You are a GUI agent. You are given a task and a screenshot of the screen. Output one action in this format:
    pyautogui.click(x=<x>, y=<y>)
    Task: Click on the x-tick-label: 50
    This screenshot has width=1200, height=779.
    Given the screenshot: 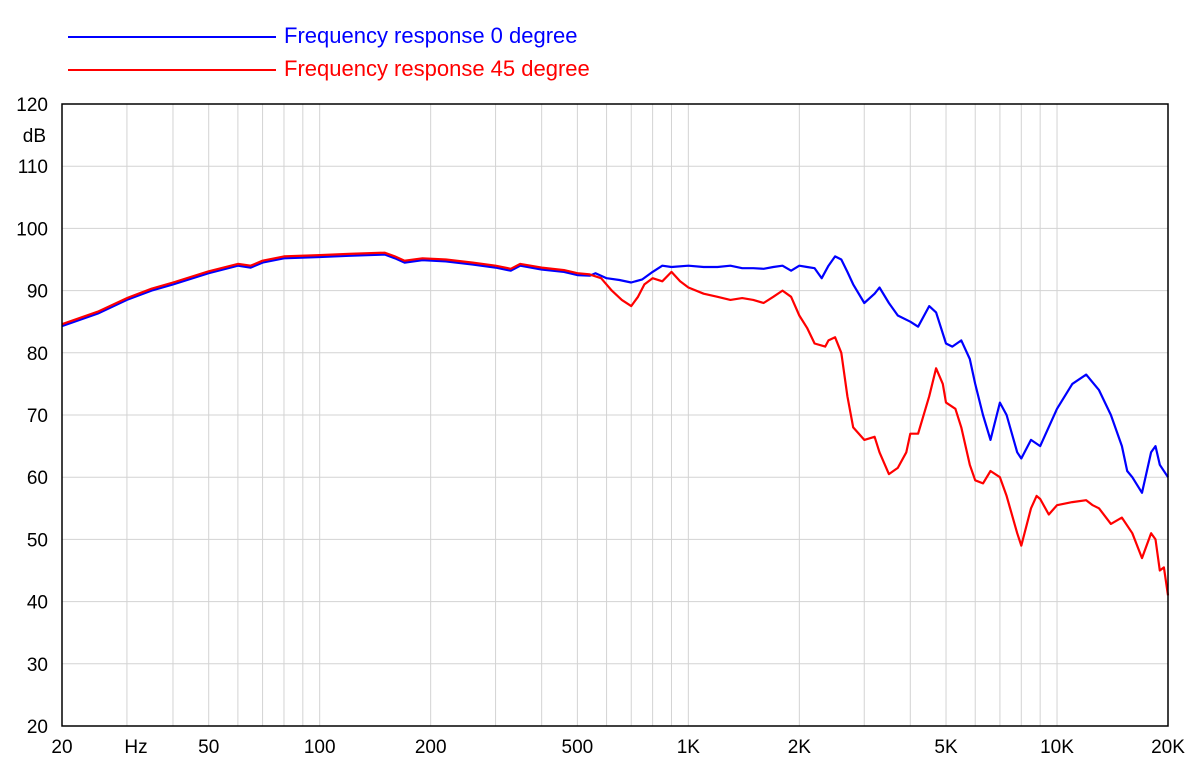 What is the action you would take?
    pyautogui.click(x=208, y=747)
    